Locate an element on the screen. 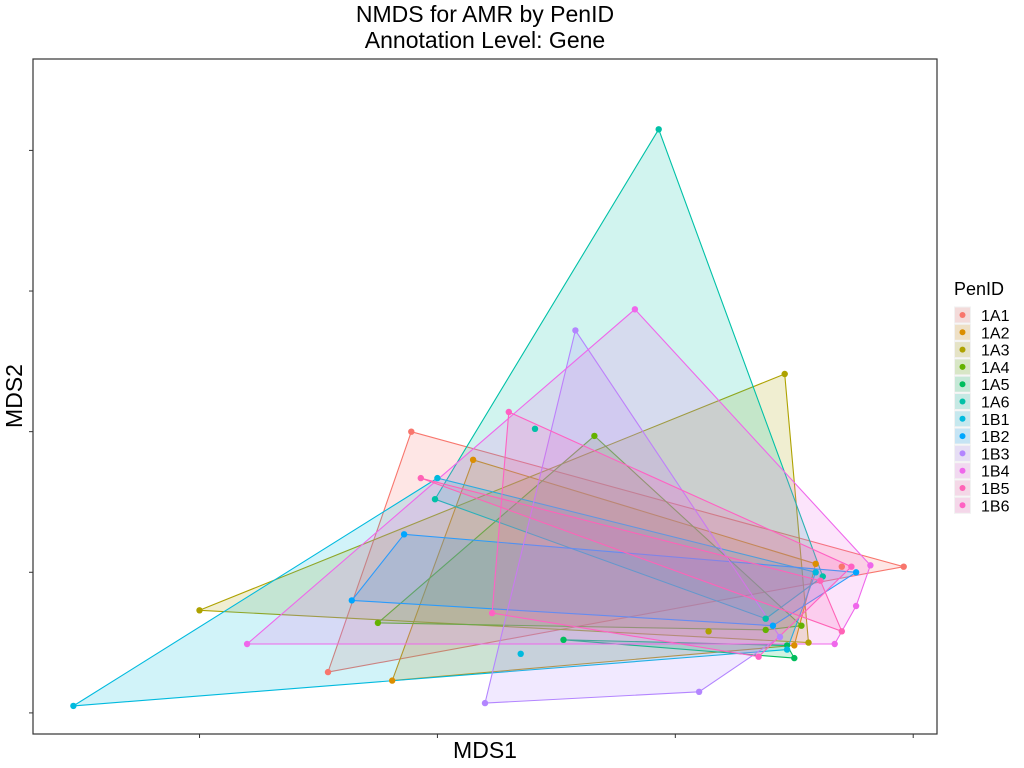 The height and width of the screenshot is (768, 1024). x-axis-label: MDS1 is located at coordinates (485, 750).